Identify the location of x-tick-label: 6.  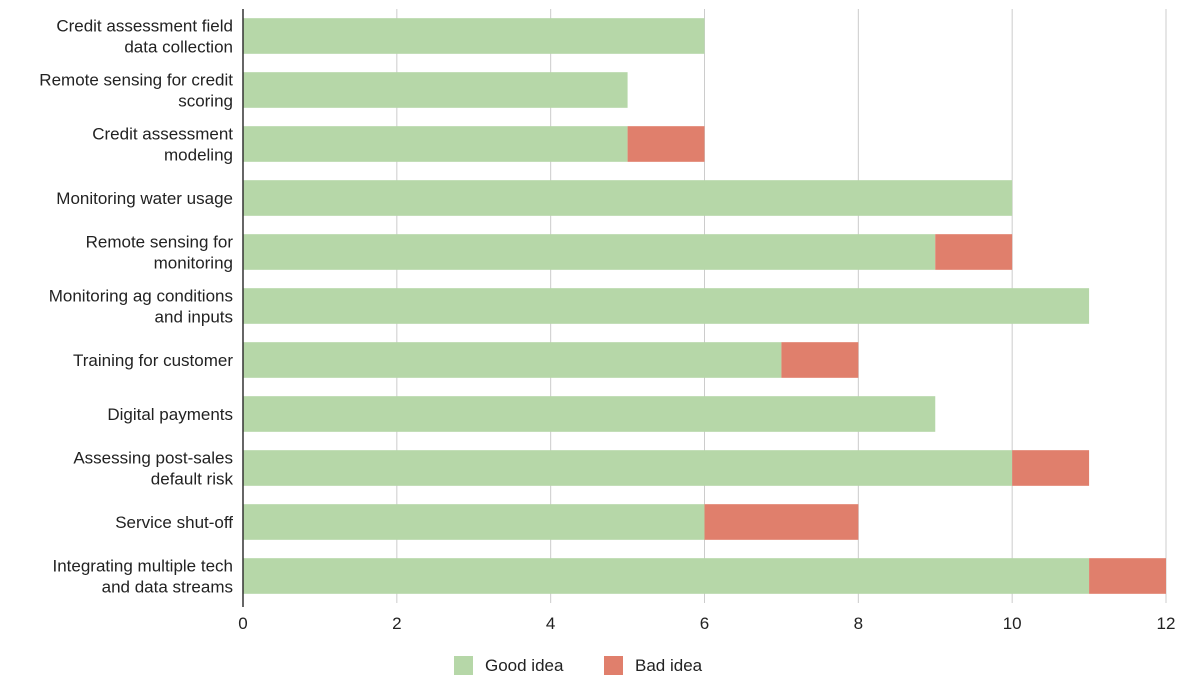
(704, 623).